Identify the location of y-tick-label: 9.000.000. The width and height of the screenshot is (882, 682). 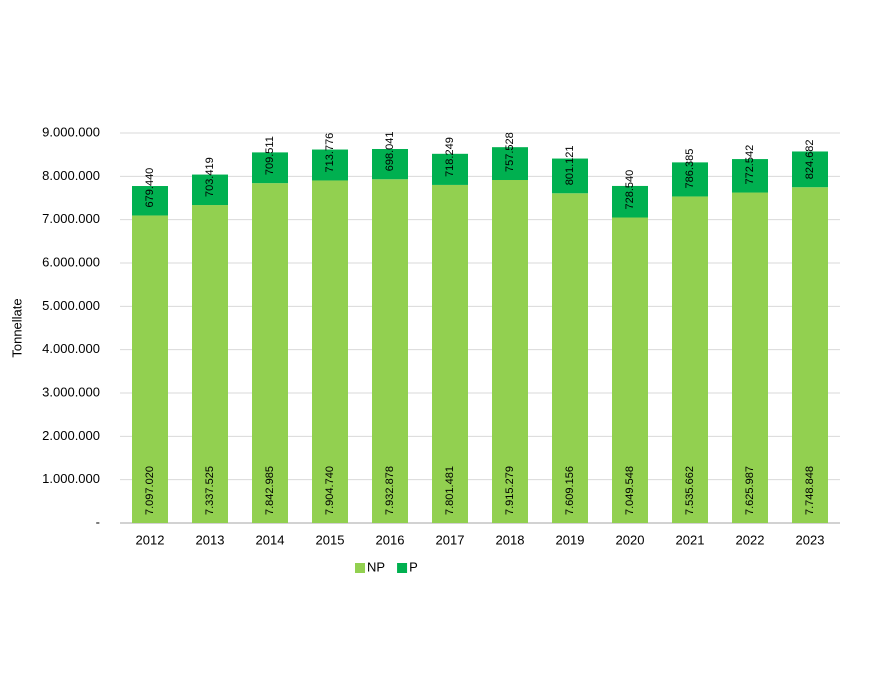
(71, 131).